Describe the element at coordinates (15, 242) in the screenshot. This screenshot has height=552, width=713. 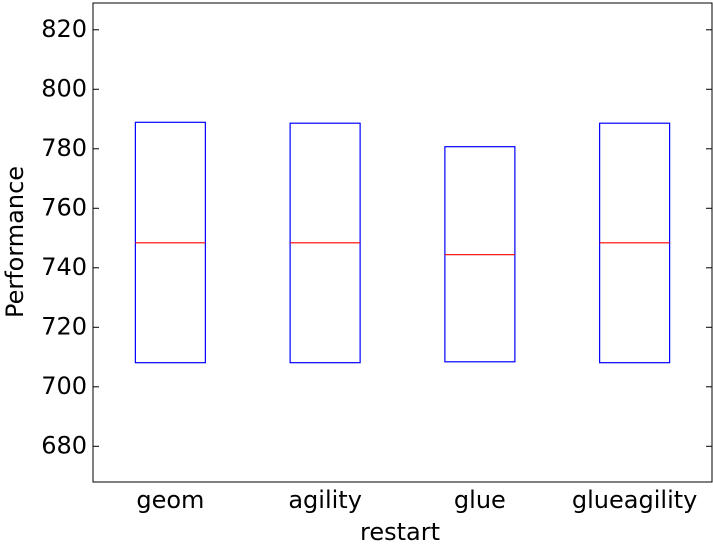
I see `y-axis-label: Performance` at that location.